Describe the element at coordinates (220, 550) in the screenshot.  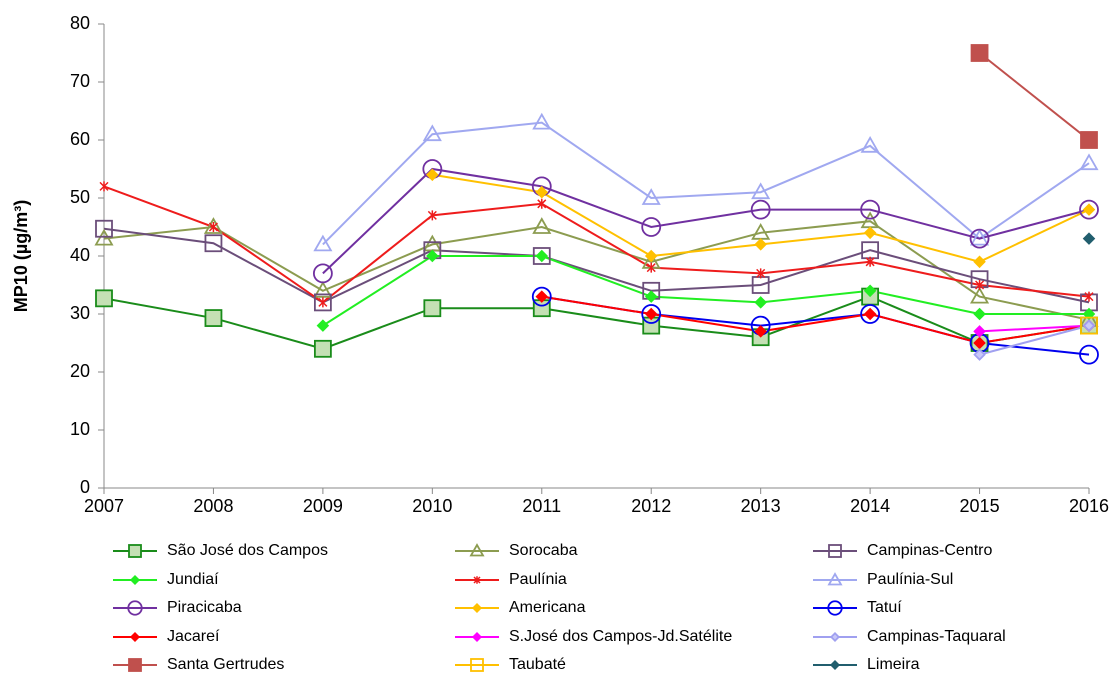
I see `legend-item: São José dos Campos` at that location.